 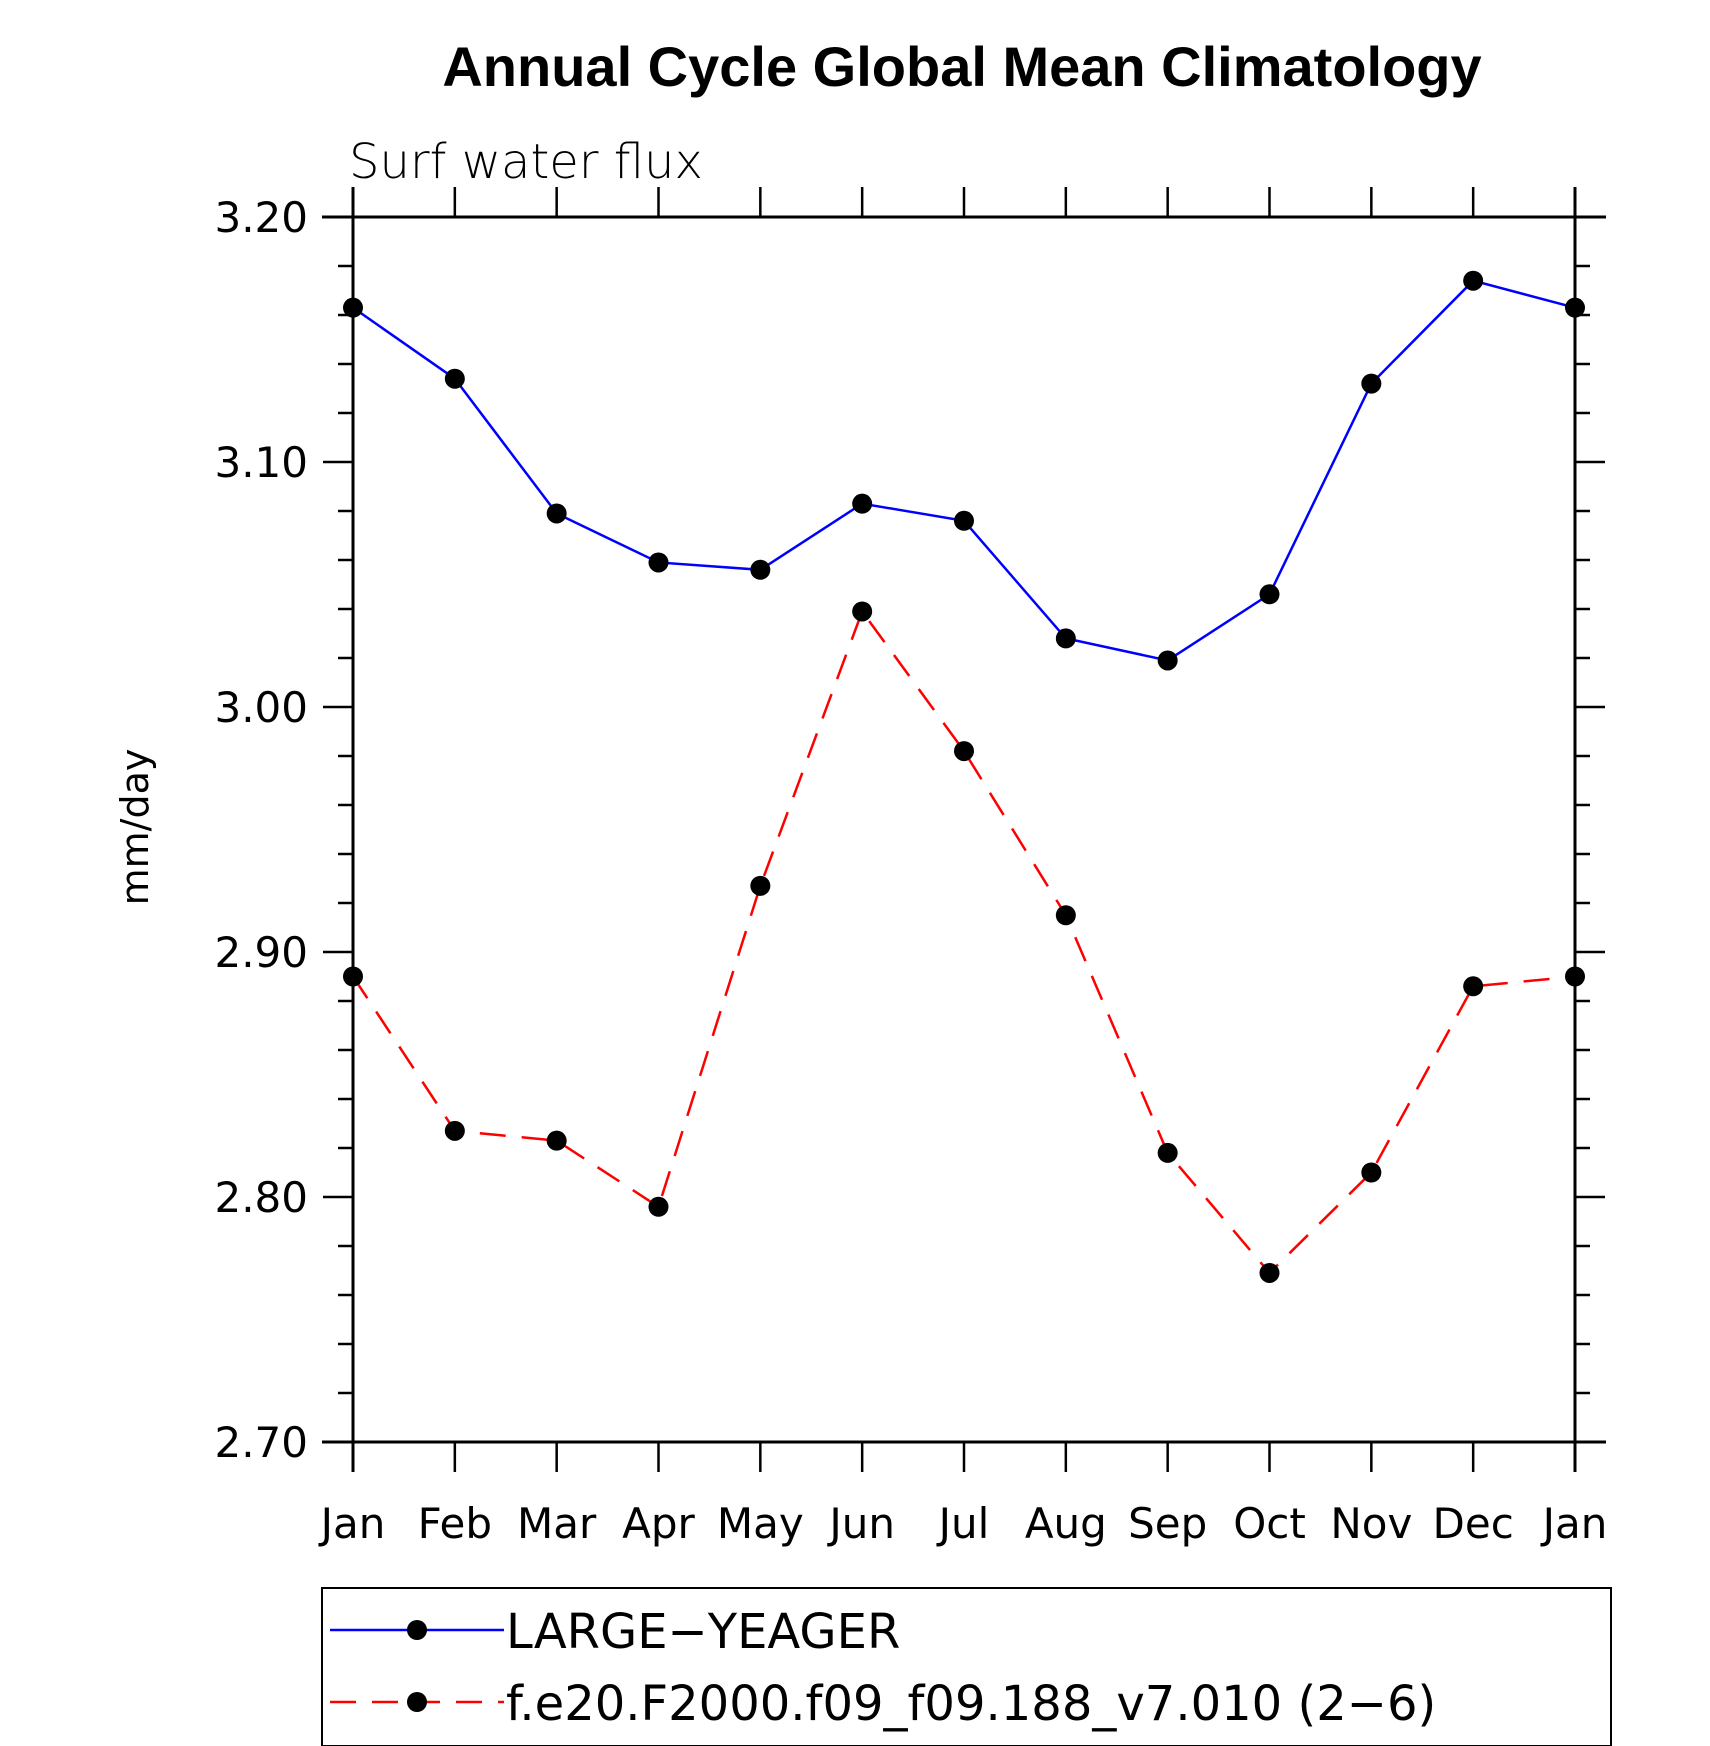 What do you see at coordinates (557, 1523) in the screenshot?
I see `x-tick-label: Mar` at bounding box center [557, 1523].